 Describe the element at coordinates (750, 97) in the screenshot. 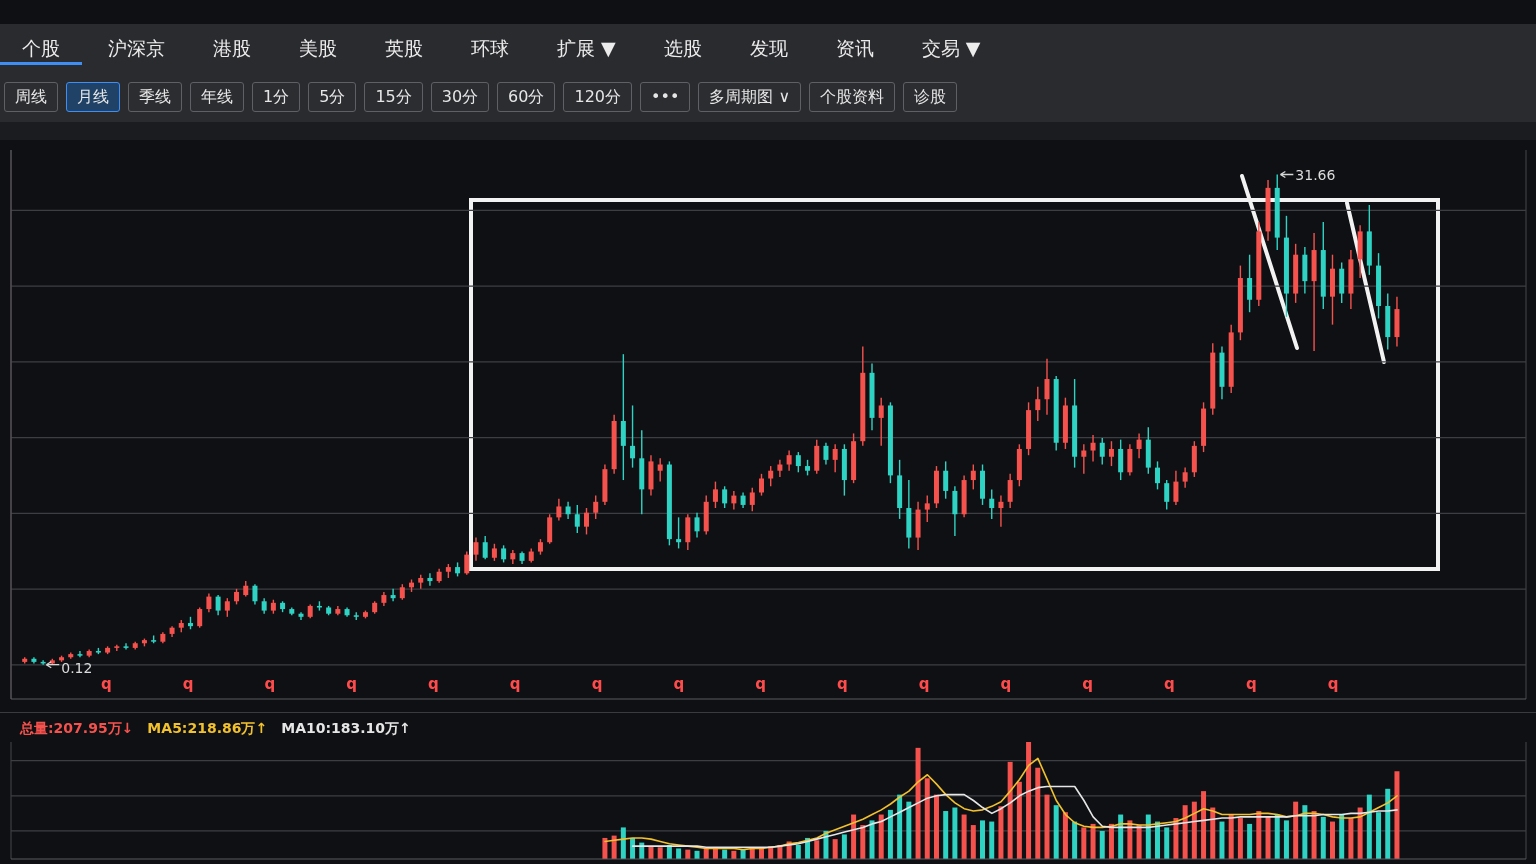

I see `text: 多周期图 ∨` at that location.